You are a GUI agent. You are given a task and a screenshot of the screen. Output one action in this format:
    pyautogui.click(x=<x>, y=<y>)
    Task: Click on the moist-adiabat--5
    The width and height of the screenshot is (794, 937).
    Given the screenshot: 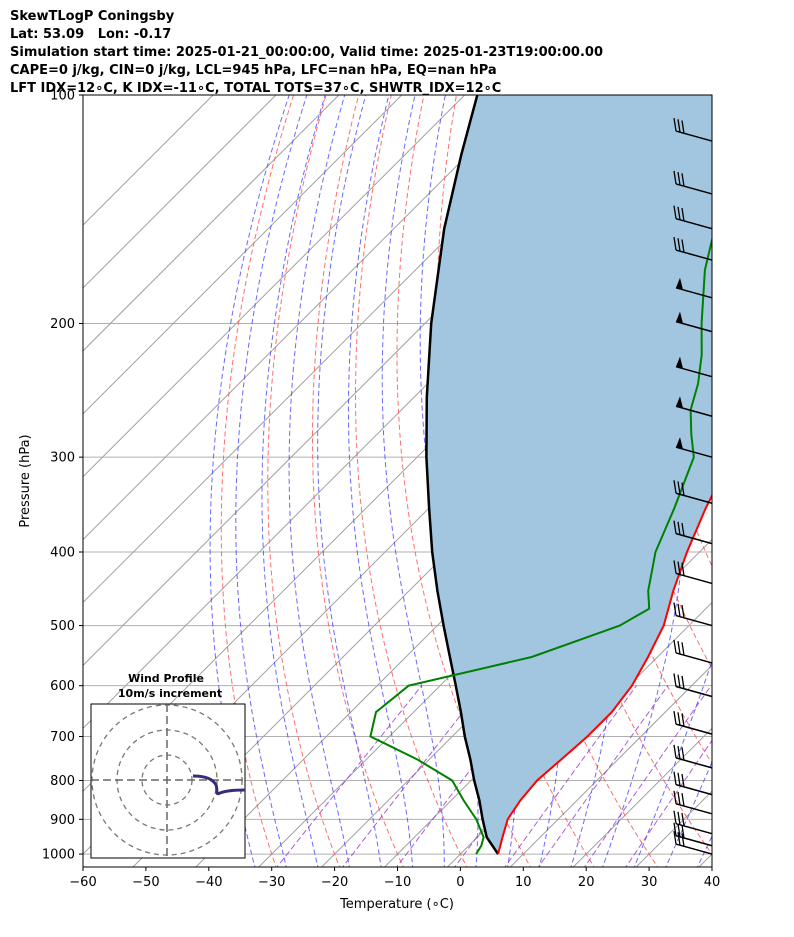 What is the action you would take?
    pyautogui.click(x=380, y=481)
    